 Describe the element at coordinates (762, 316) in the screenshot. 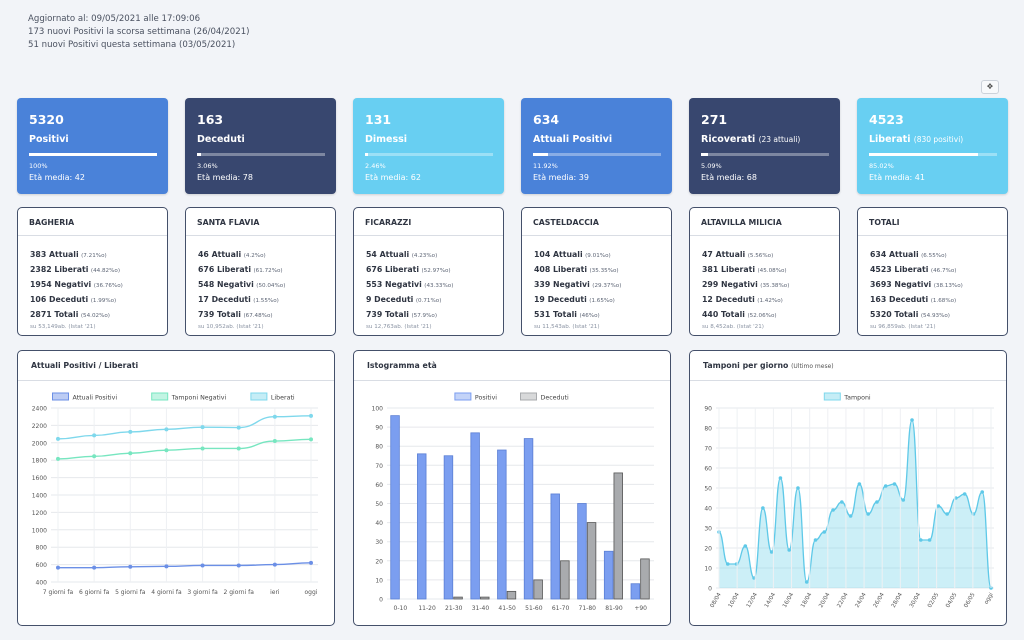

I see `town-row-rate: (52.06%o)` at that location.